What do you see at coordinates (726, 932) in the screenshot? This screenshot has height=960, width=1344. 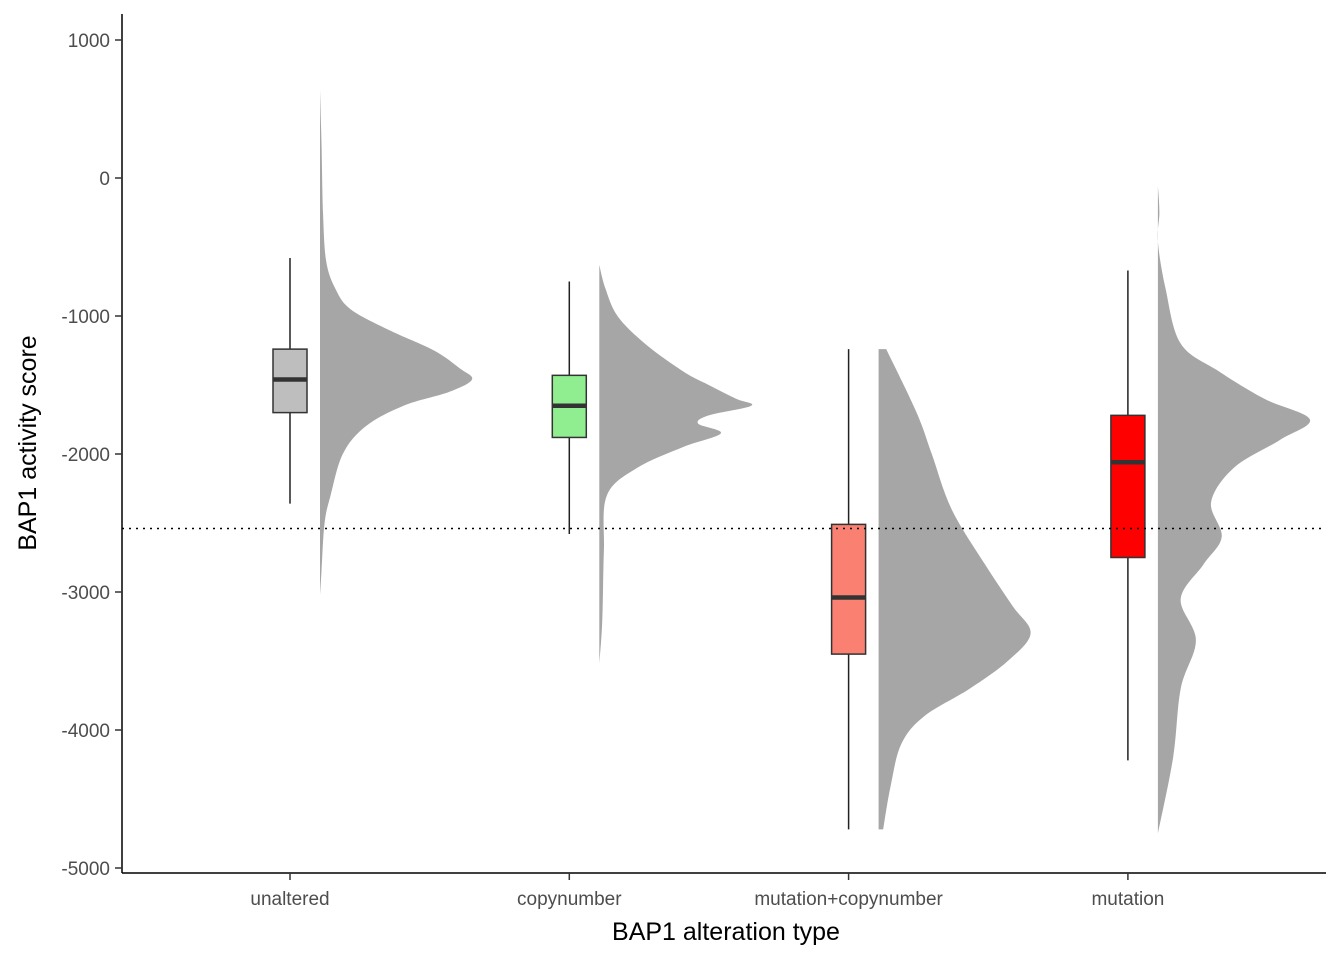 I see `x-axis-title: BAP1 alteration type` at bounding box center [726, 932].